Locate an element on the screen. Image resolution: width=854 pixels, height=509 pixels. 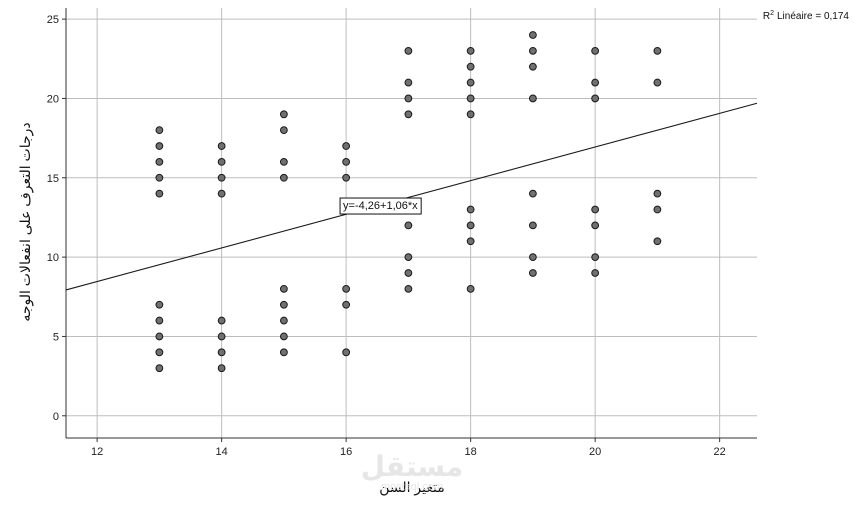
r-squared-superscript: 2 is located at coordinates (772, 13).